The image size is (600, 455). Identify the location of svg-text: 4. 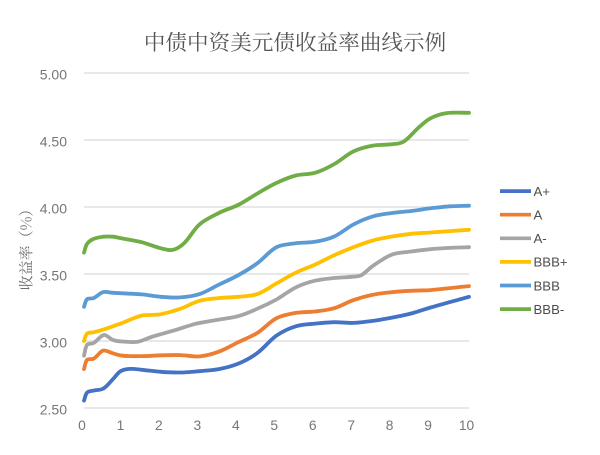
(236, 425).